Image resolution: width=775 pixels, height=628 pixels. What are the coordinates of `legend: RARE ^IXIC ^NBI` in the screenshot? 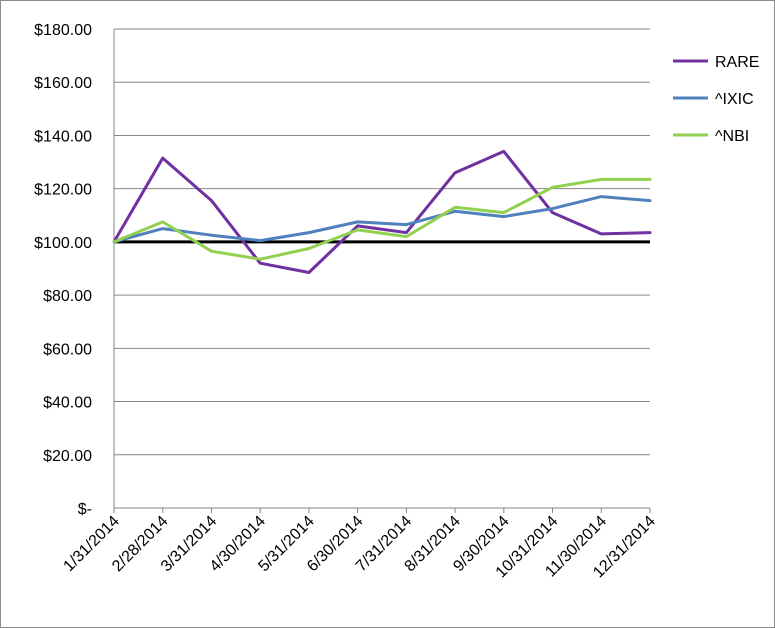 It's located at (716, 99).